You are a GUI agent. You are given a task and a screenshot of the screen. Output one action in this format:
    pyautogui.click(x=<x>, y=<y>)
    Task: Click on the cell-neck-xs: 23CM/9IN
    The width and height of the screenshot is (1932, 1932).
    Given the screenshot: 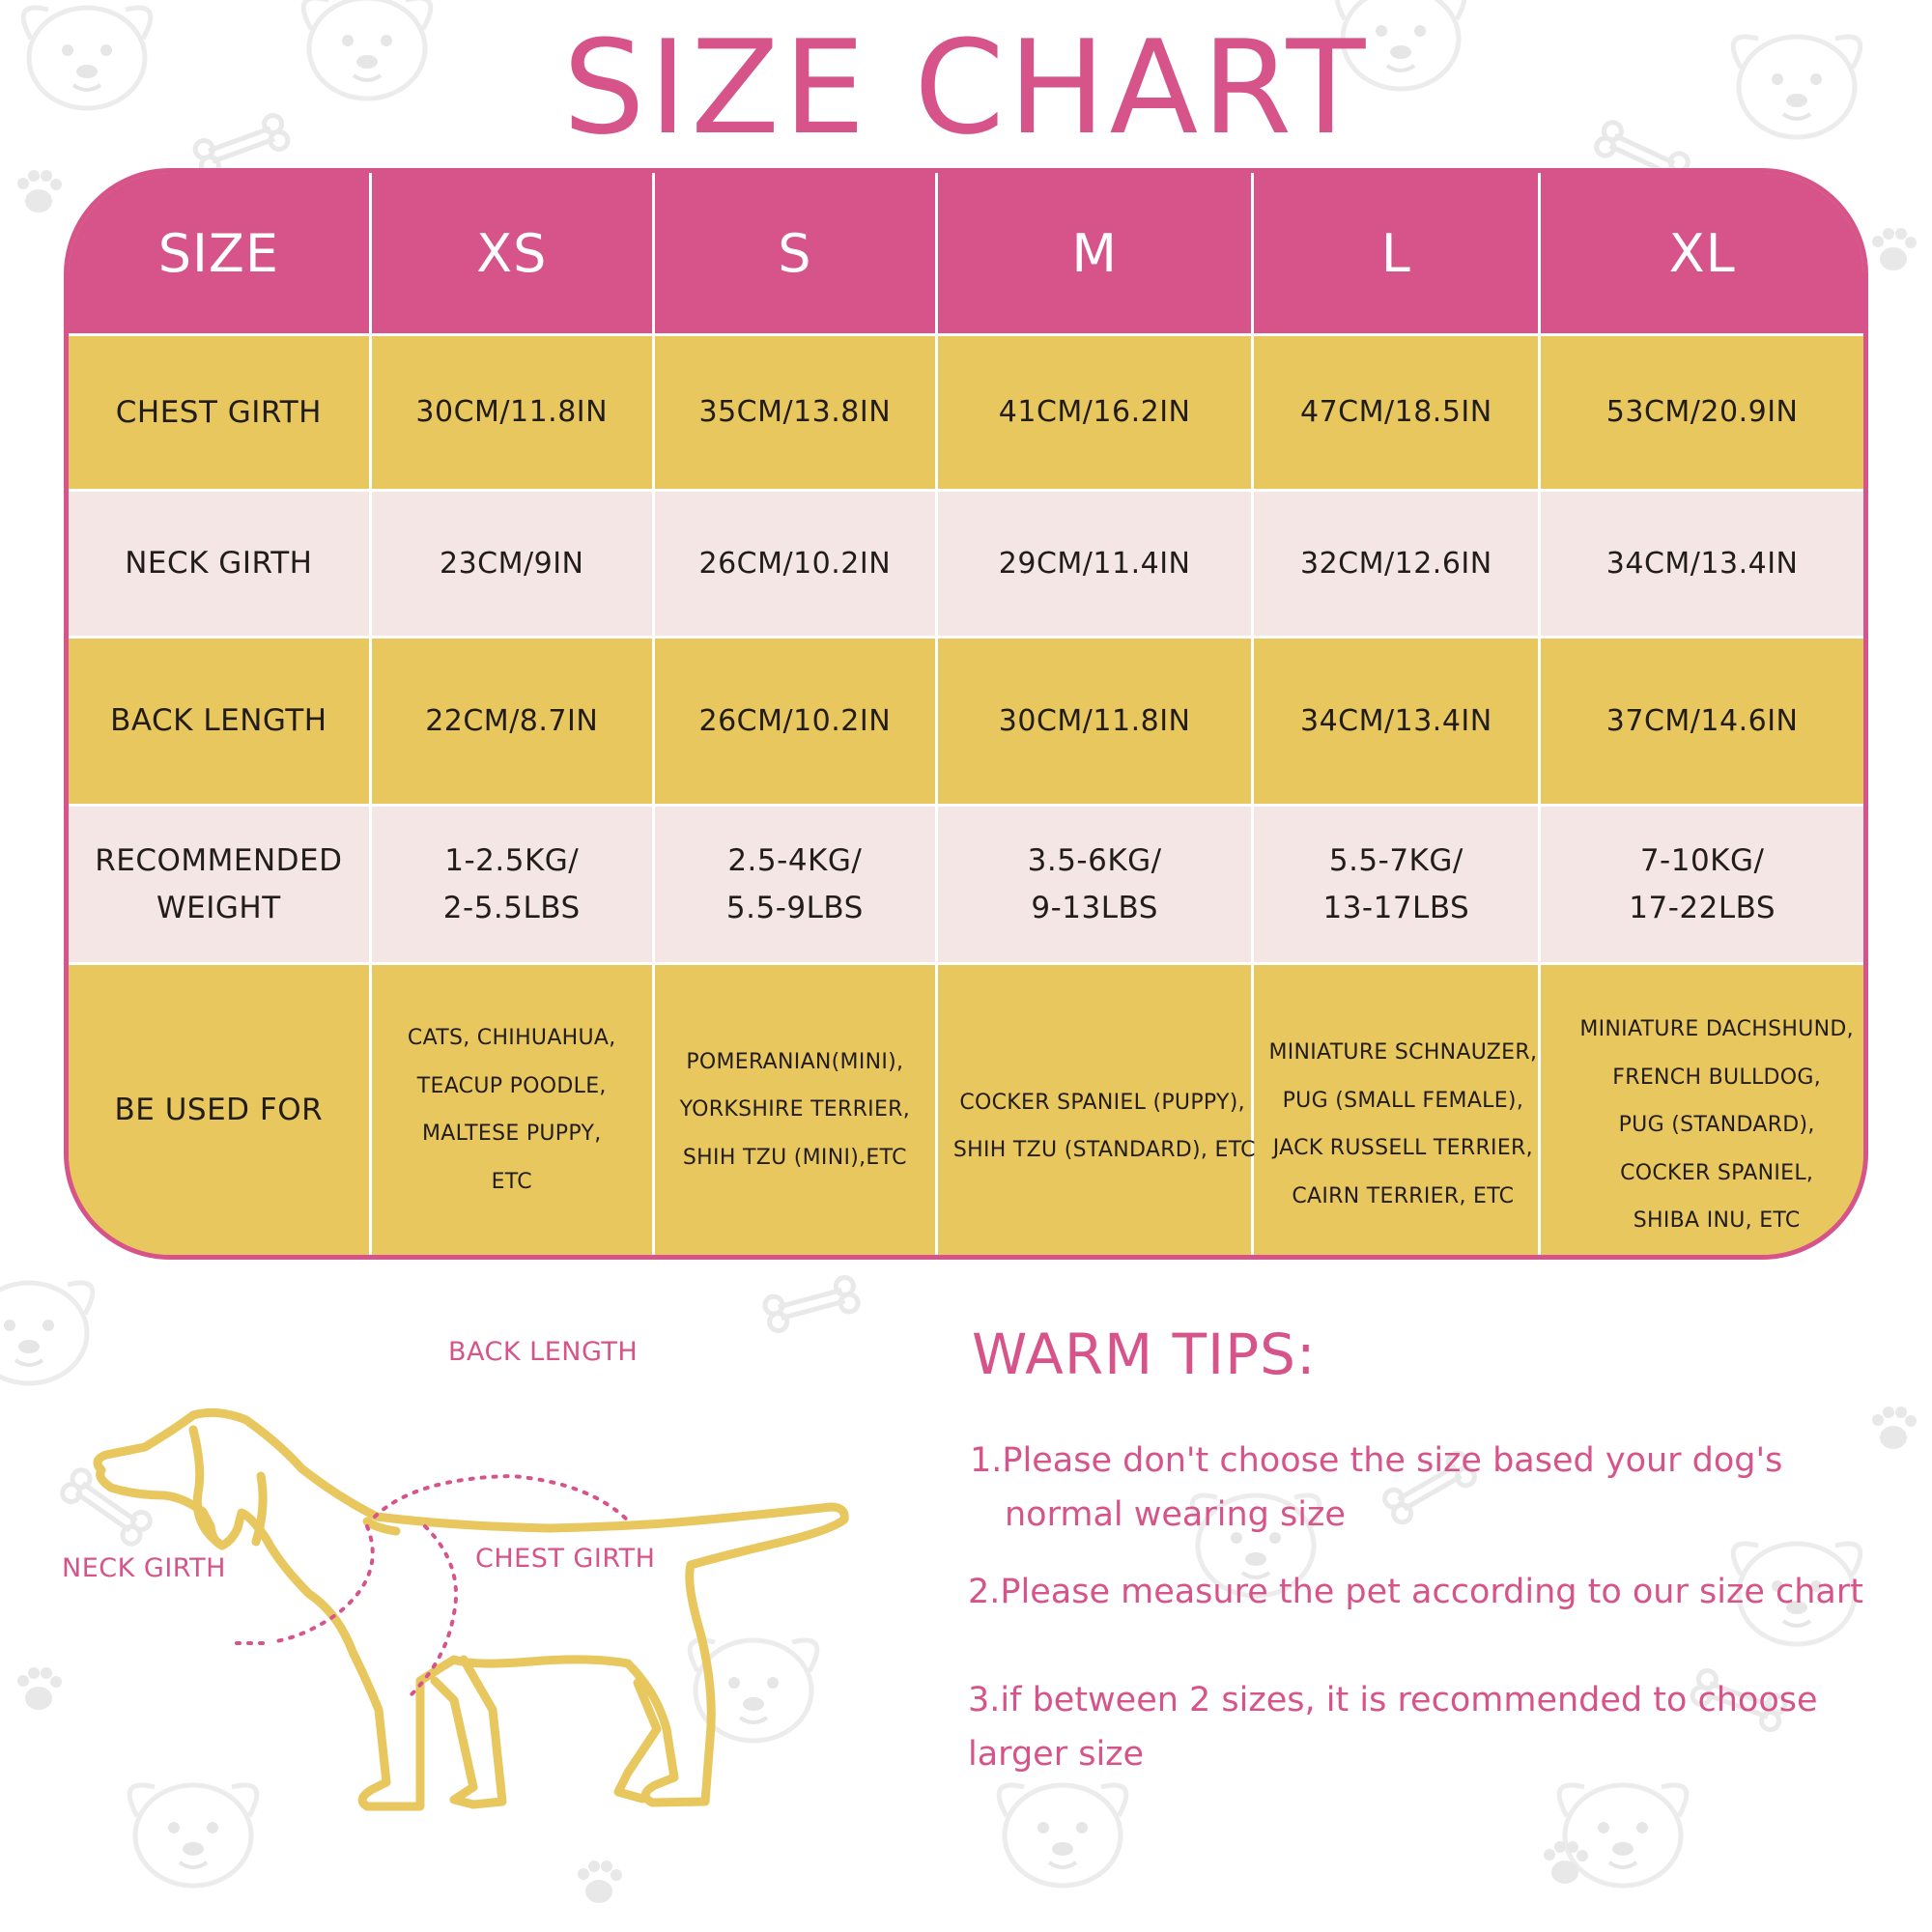 What is the action you would take?
    pyautogui.click(x=512, y=564)
    